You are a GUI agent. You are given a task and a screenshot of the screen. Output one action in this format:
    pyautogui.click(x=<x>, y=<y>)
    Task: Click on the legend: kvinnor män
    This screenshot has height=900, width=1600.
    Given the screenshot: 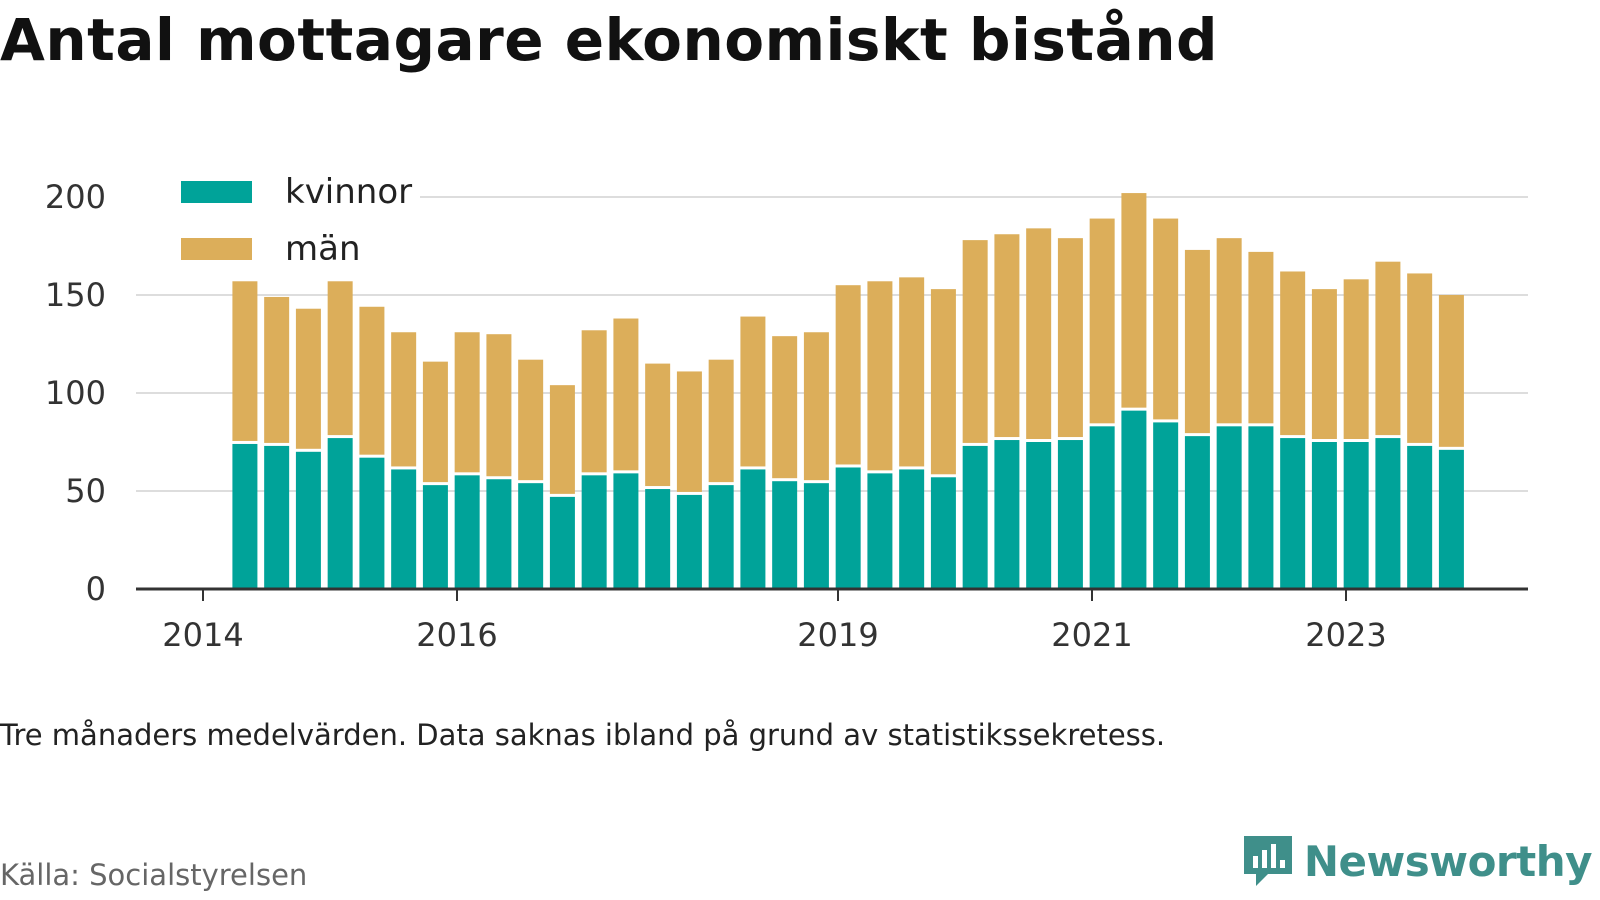 What is the action you would take?
    pyautogui.click(x=275, y=224)
    